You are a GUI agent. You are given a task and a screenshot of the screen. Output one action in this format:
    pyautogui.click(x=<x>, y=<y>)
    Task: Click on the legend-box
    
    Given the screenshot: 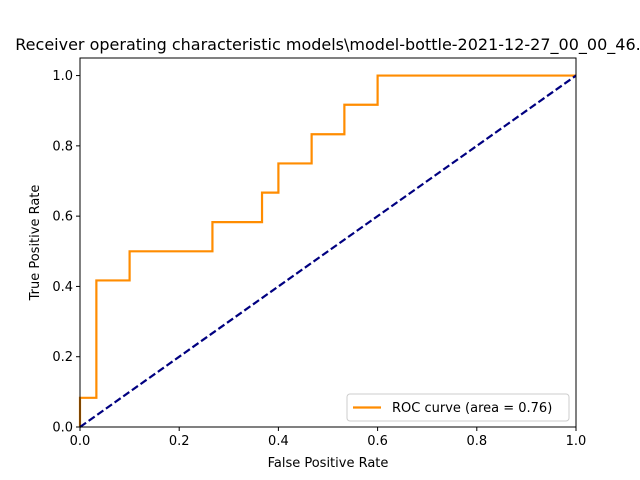 What is the action you would take?
    pyautogui.click(x=458, y=407)
    